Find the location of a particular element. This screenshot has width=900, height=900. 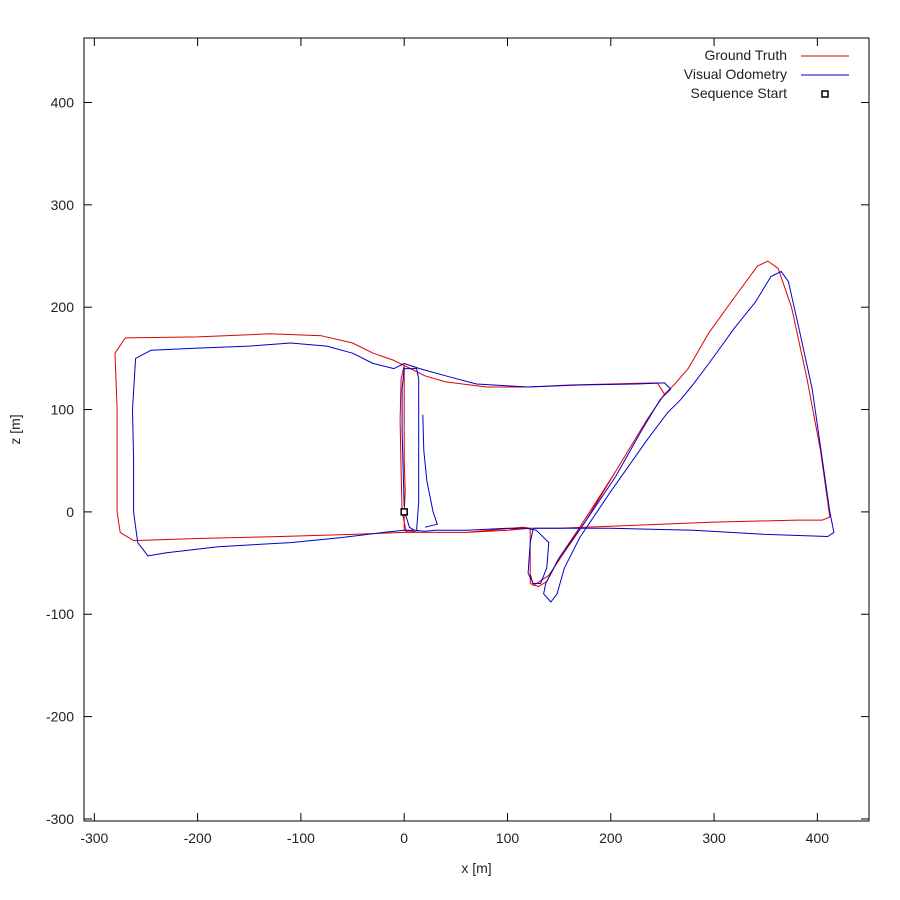

x-tick-label: -300 is located at coordinates (94, 838).